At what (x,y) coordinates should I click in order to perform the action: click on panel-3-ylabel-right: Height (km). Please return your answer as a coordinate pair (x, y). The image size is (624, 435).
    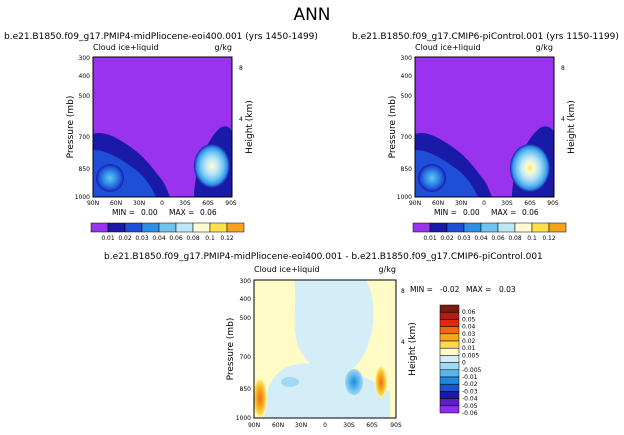
    Looking at the image, I should click on (413, 349).